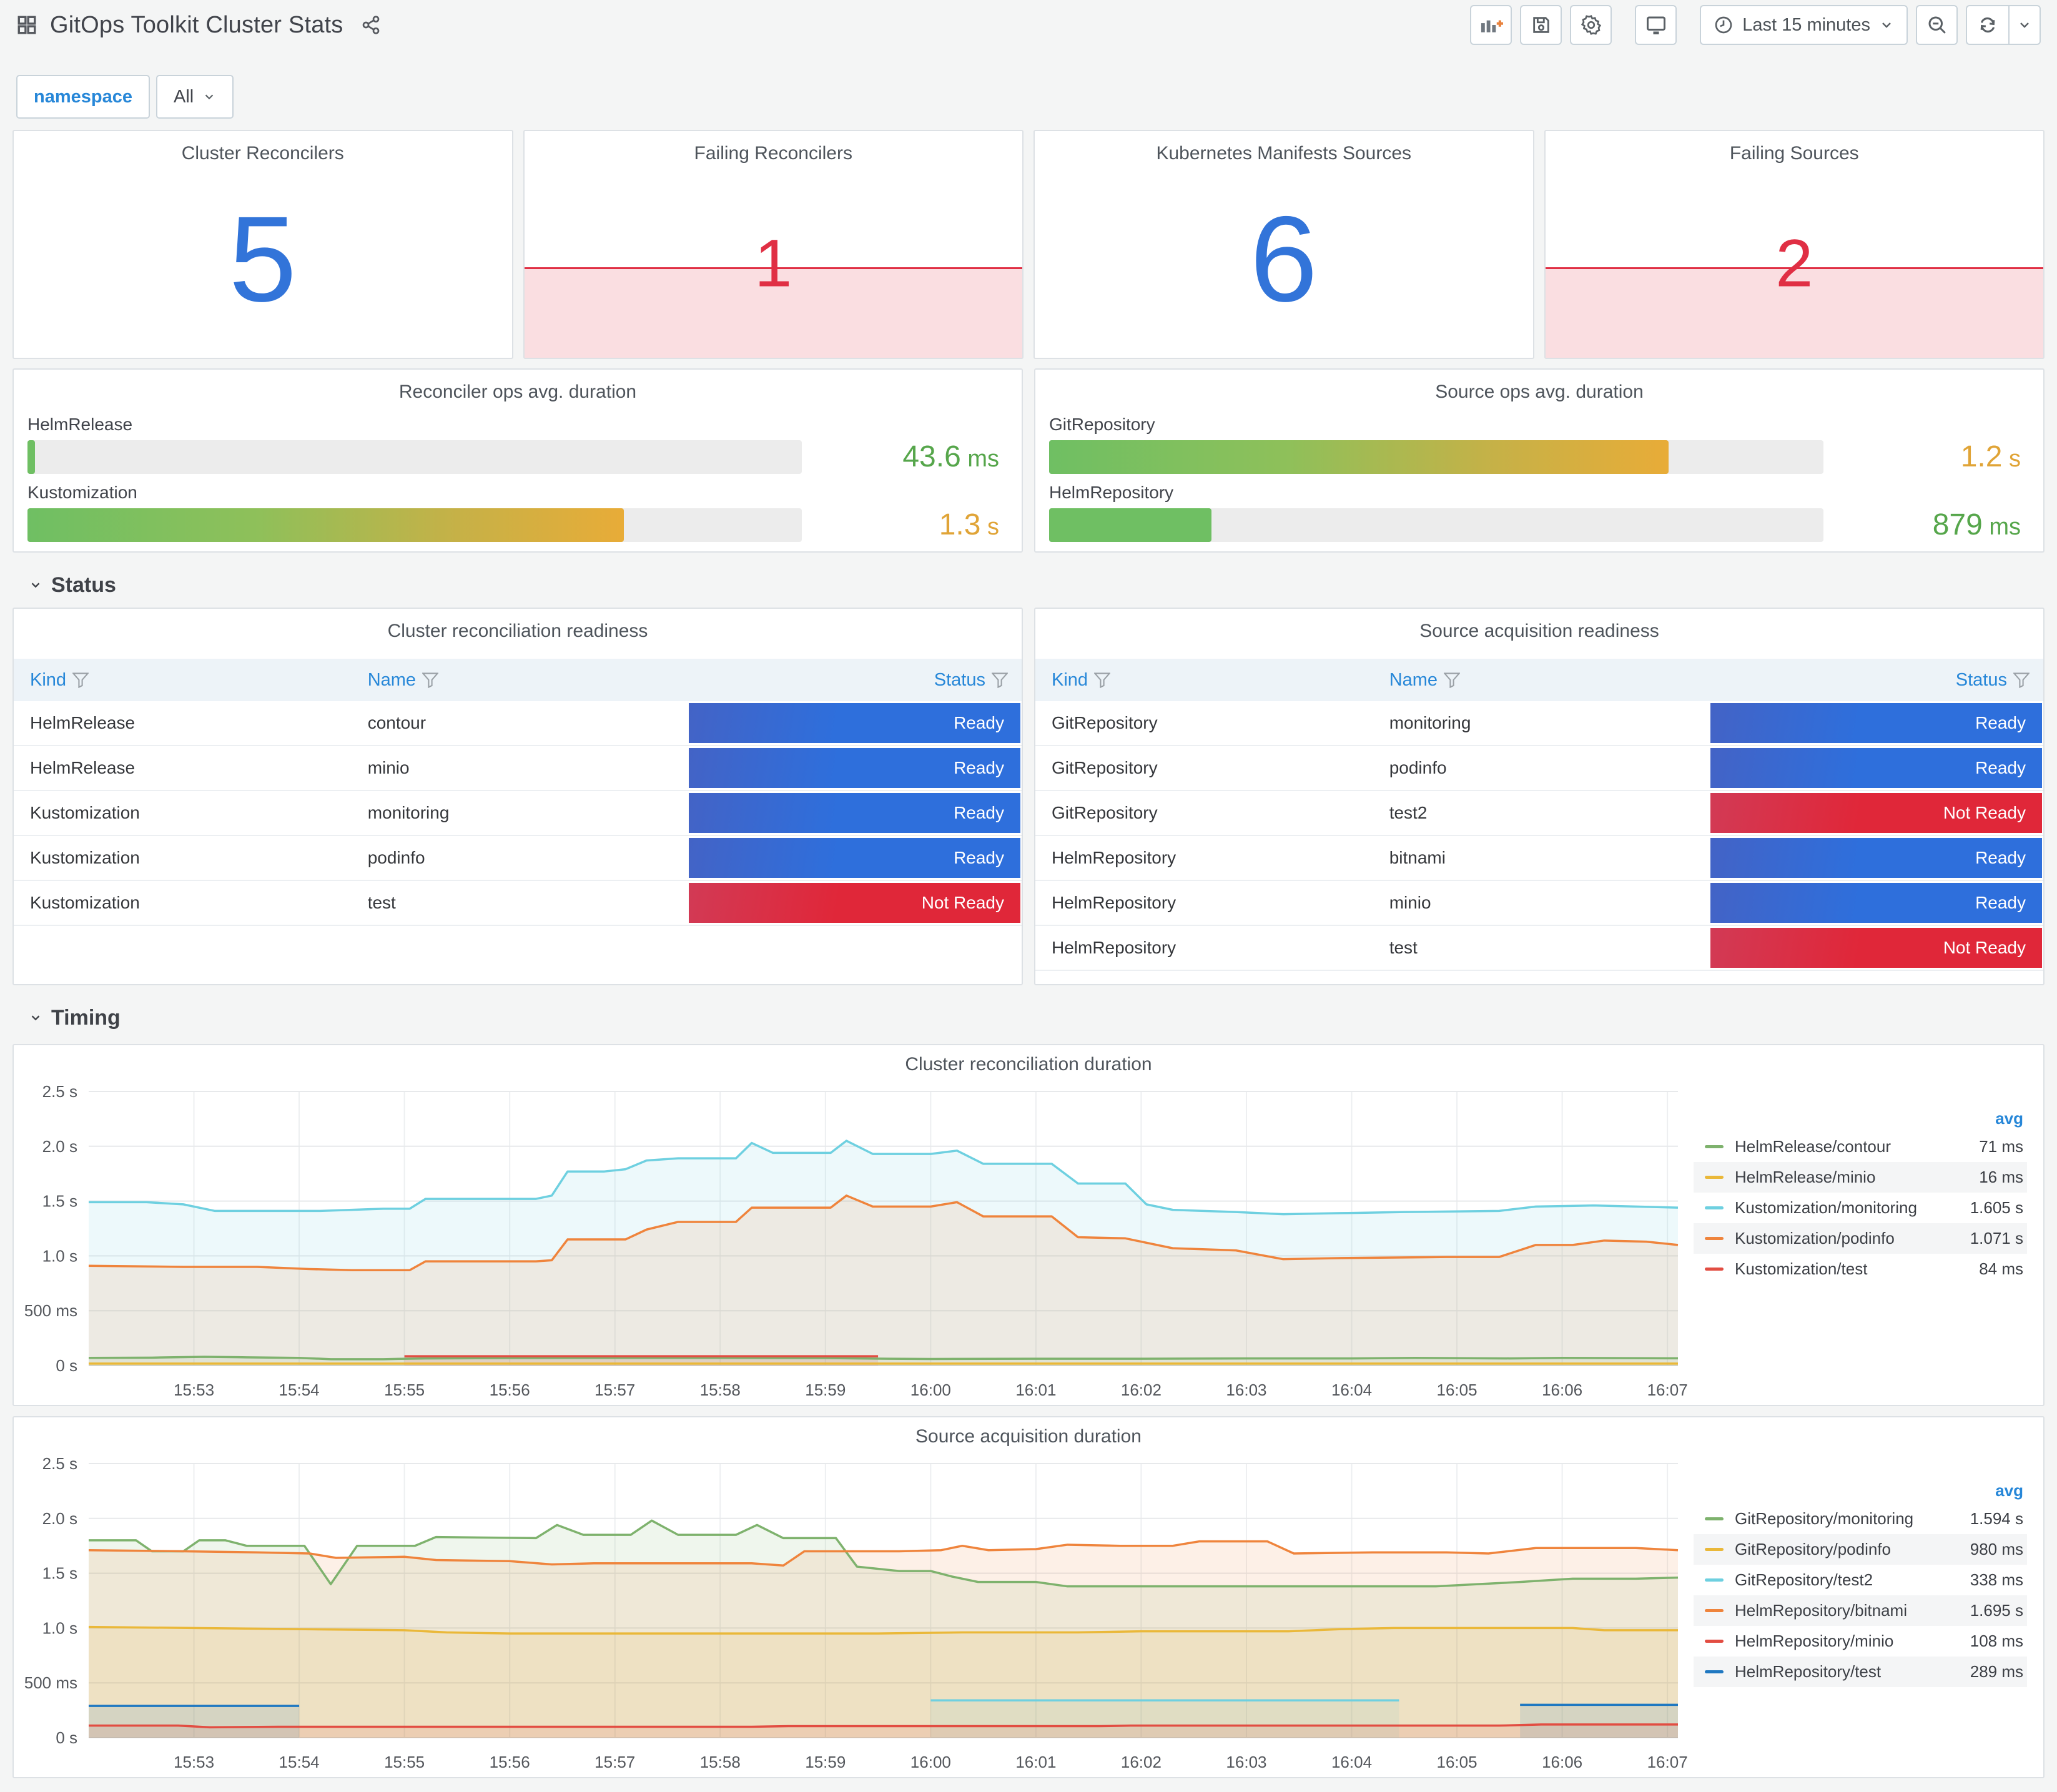 The width and height of the screenshot is (2057, 1792). Describe the element at coordinates (262, 153) in the screenshot. I see `panel-title: Cluster Reconcilers` at that location.